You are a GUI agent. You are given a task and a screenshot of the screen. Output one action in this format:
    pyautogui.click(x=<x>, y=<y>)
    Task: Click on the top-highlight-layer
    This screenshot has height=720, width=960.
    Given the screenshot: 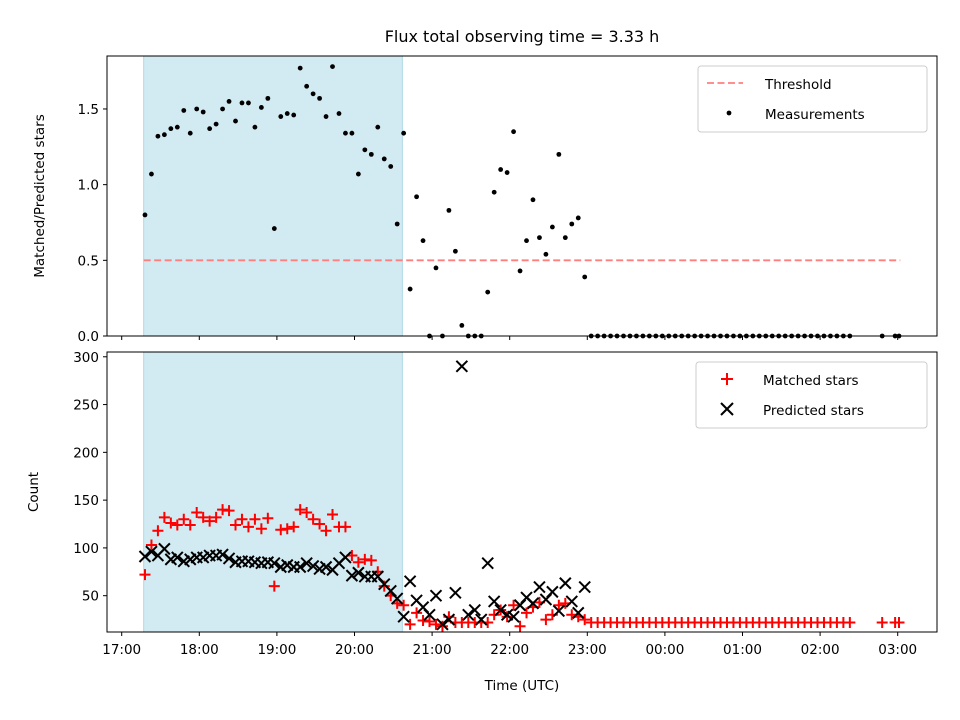 What is the action you would take?
    pyautogui.click(x=273, y=196)
    